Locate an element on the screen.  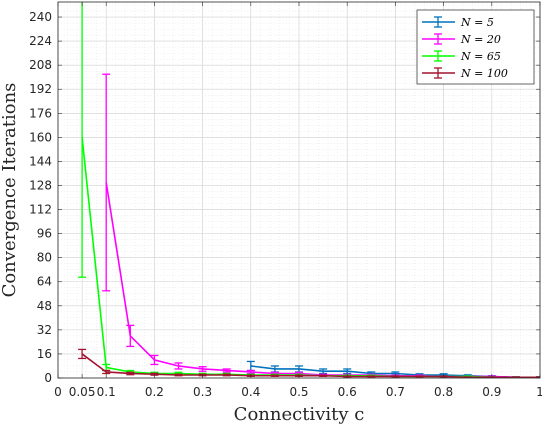
y-tick-label: 160 is located at coordinates (40, 137).